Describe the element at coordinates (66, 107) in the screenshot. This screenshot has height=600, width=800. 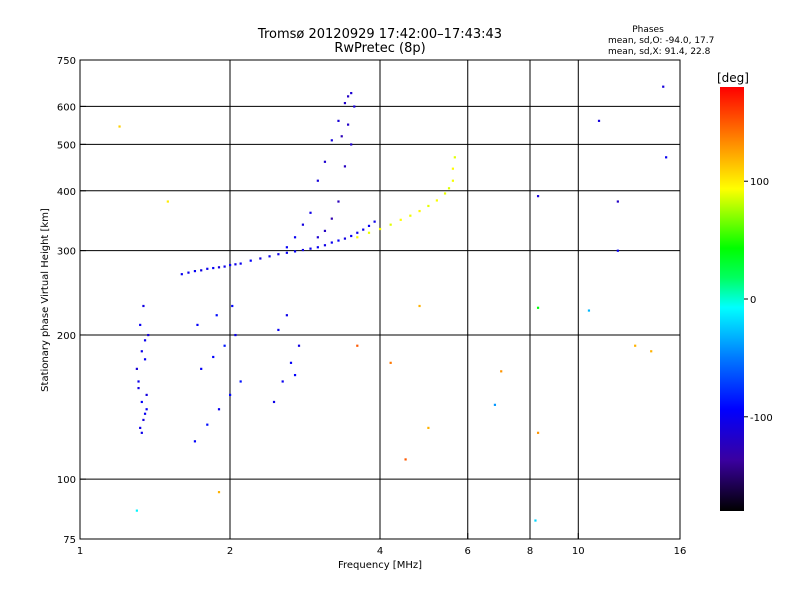
I see `y-tick-label: 600` at that location.